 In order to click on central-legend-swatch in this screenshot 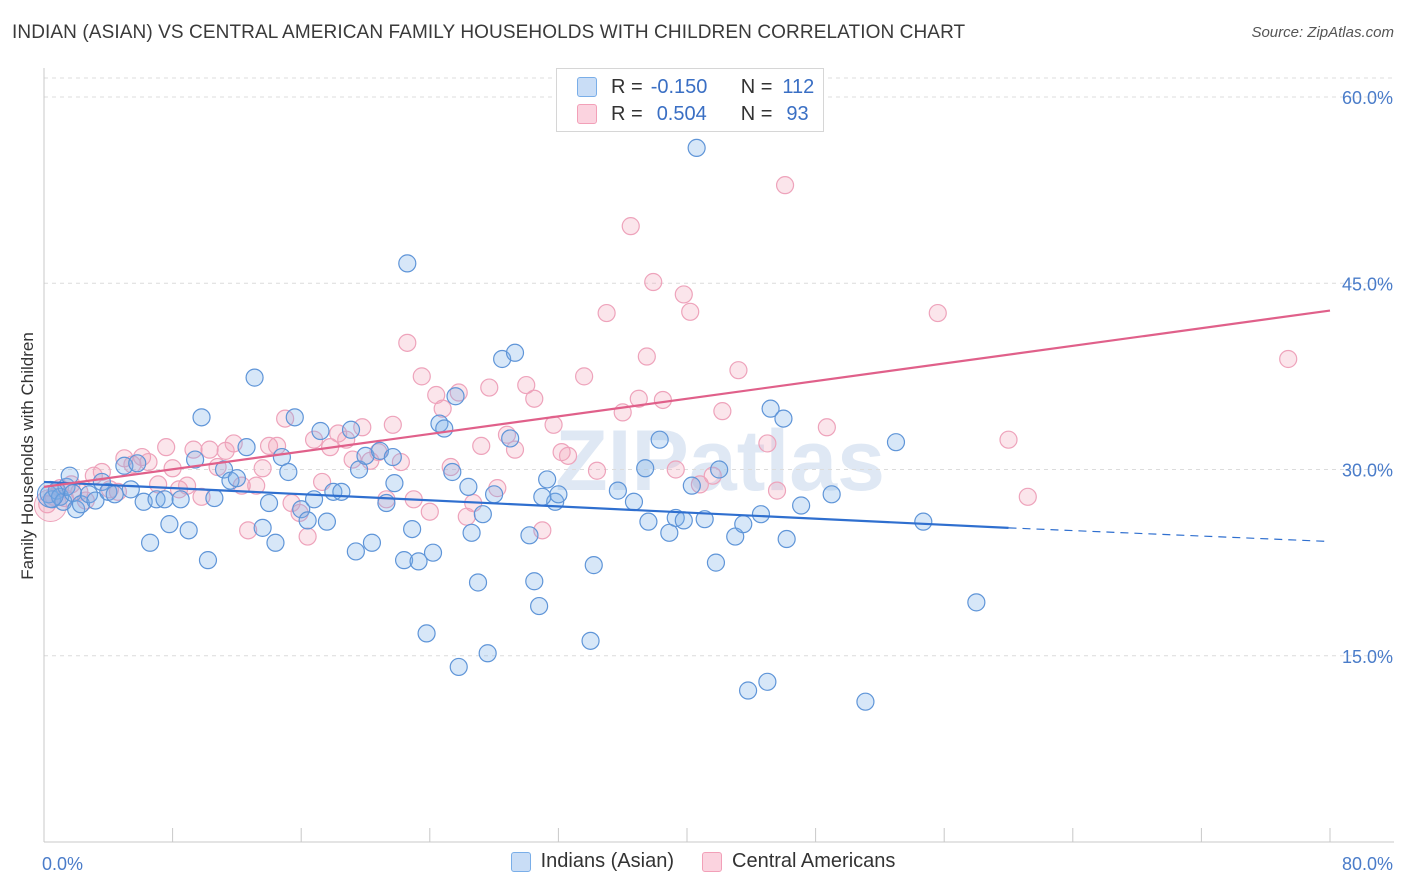, I will do `click(712, 861)`.